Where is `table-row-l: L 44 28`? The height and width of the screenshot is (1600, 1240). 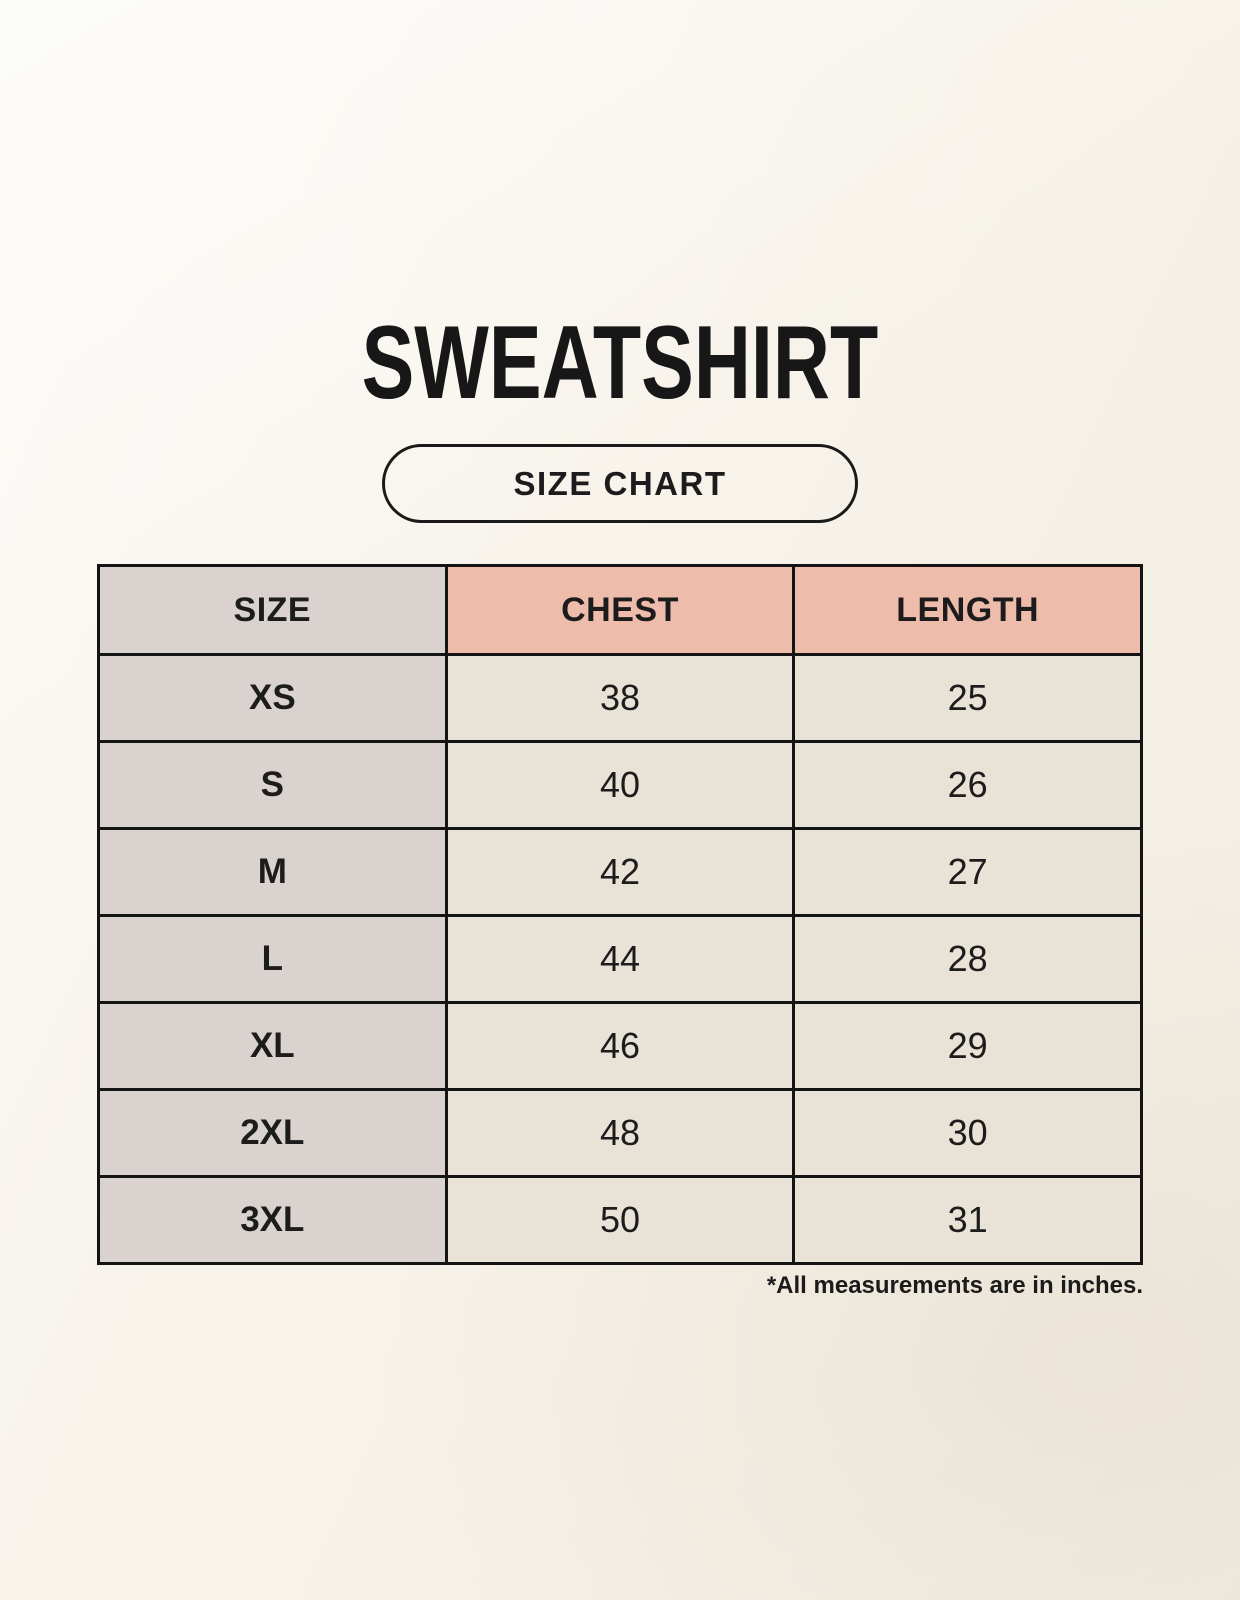 table-row-l: L 44 28 is located at coordinates (620, 959).